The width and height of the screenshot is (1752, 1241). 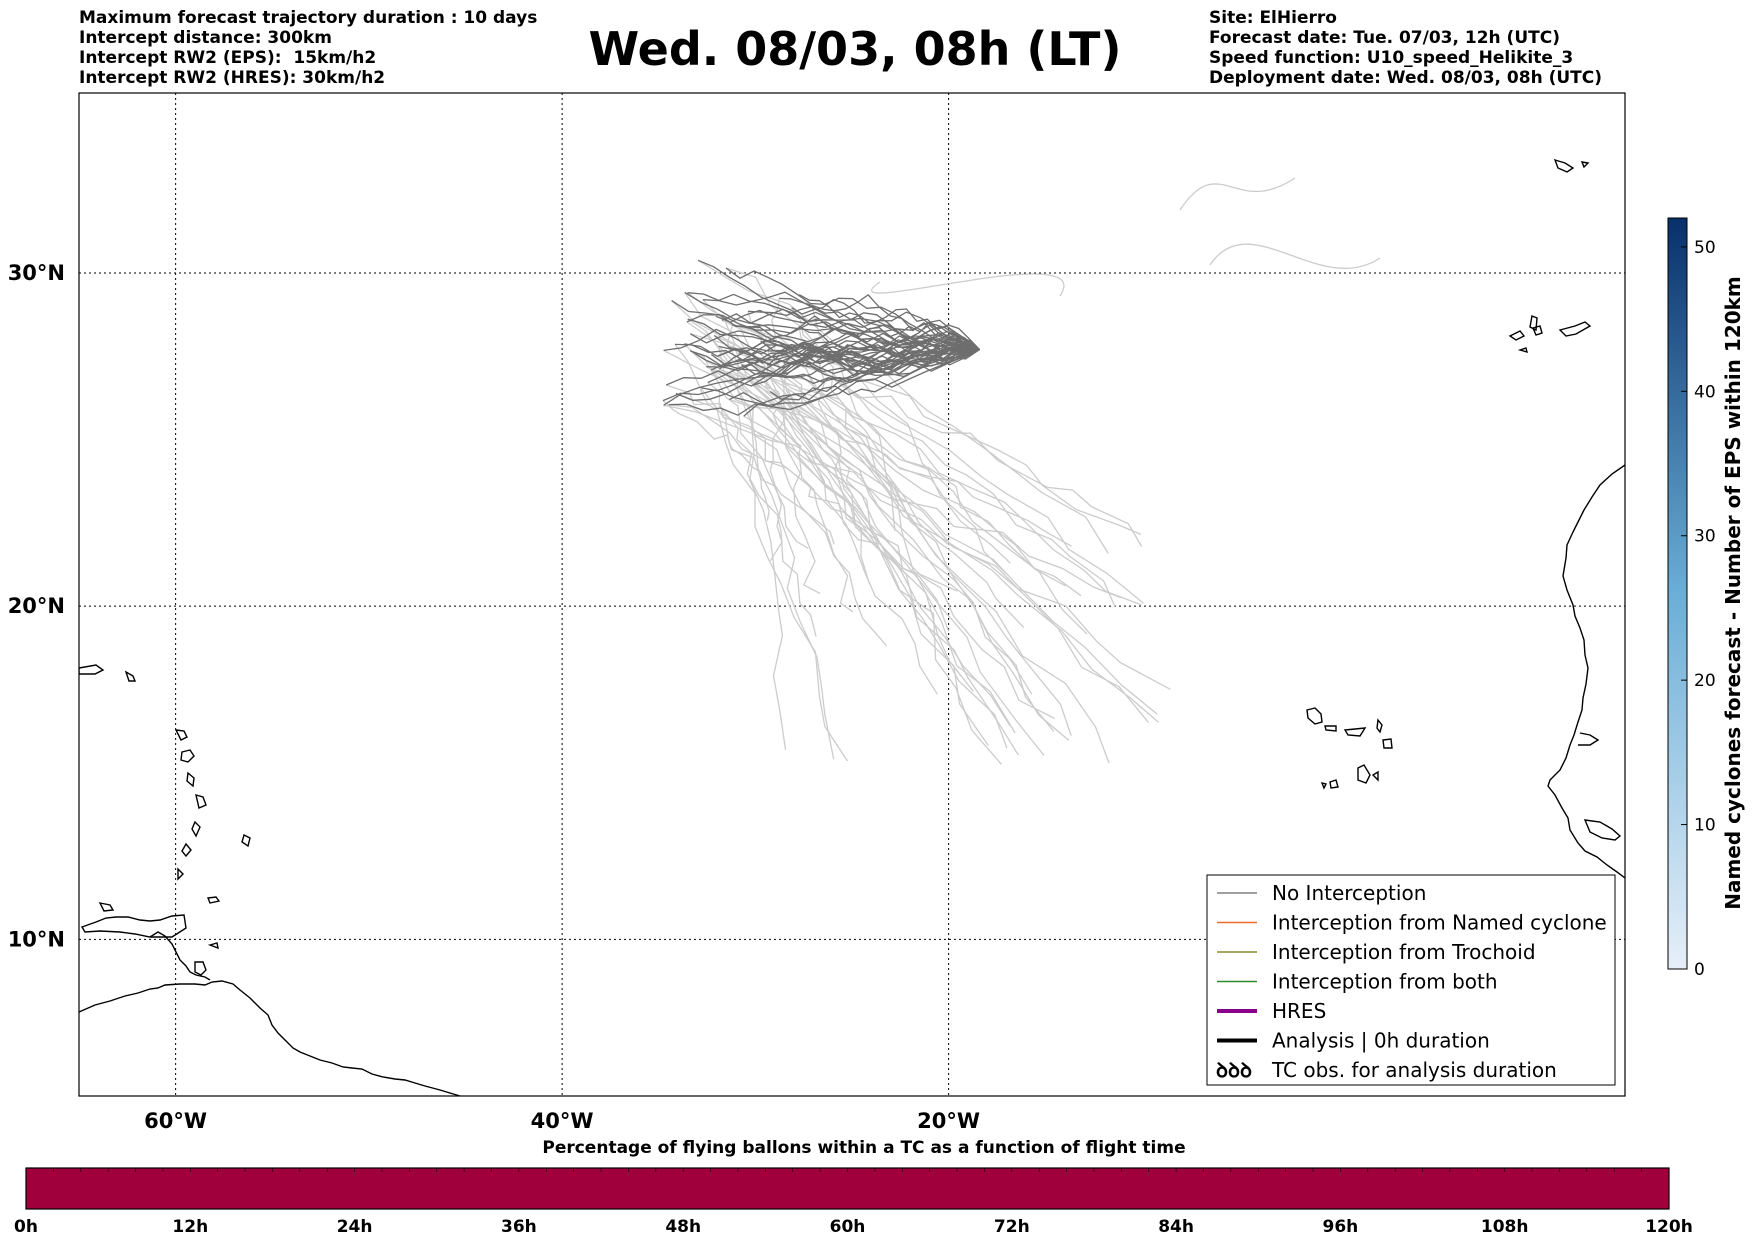 I want to click on legend-label: TC obs. for analysis duration, so click(x=1414, y=1070).